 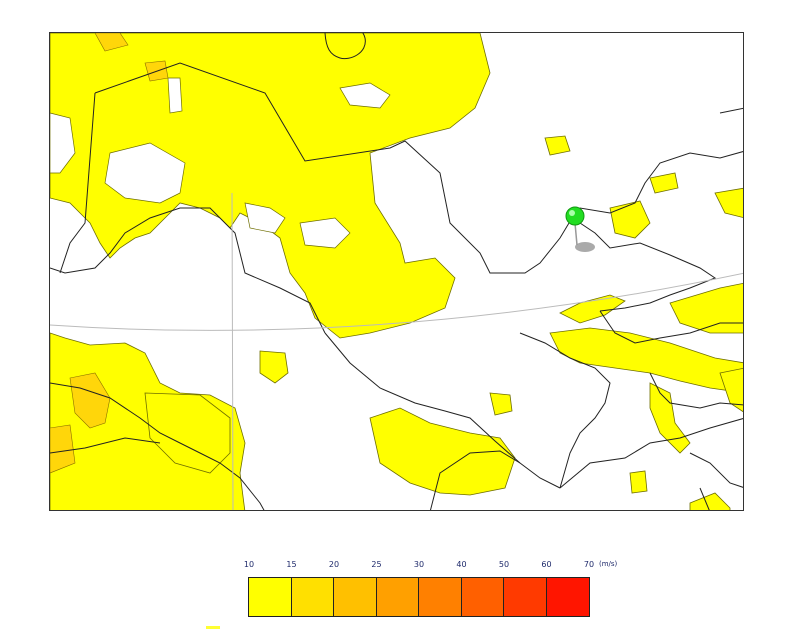 I want to click on legend-tick-label: 40, so click(x=461, y=564).